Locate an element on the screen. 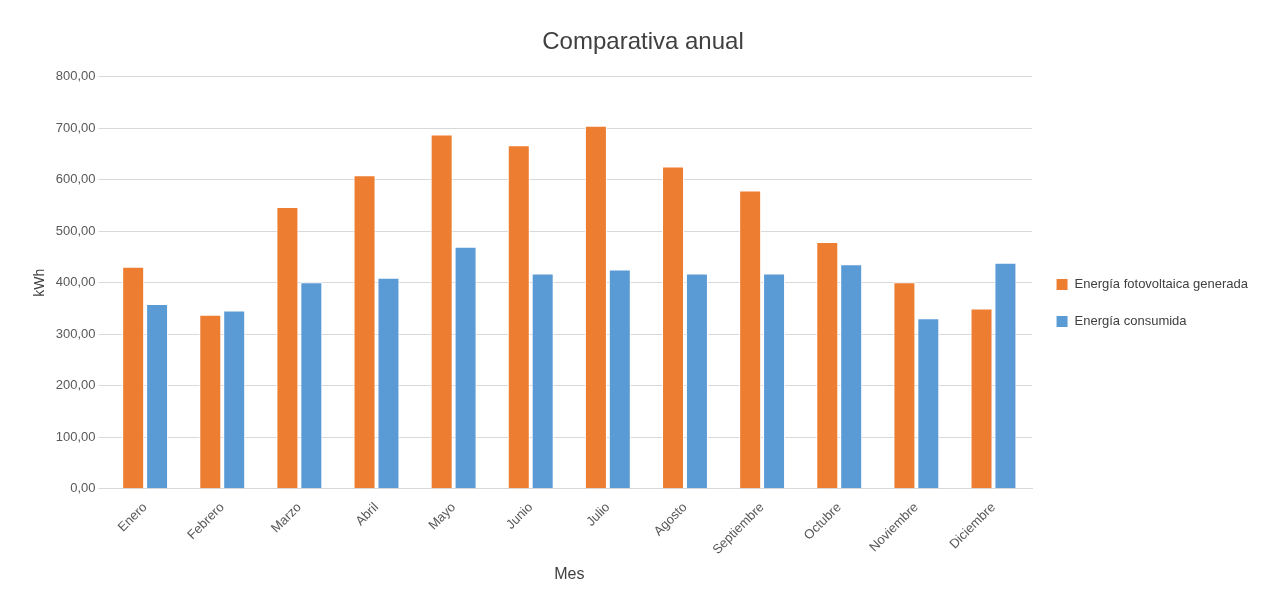 The width and height of the screenshot is (1282, 606). legend-label: Energía fotovoltaica generada is located at coordinates (1161, 284).